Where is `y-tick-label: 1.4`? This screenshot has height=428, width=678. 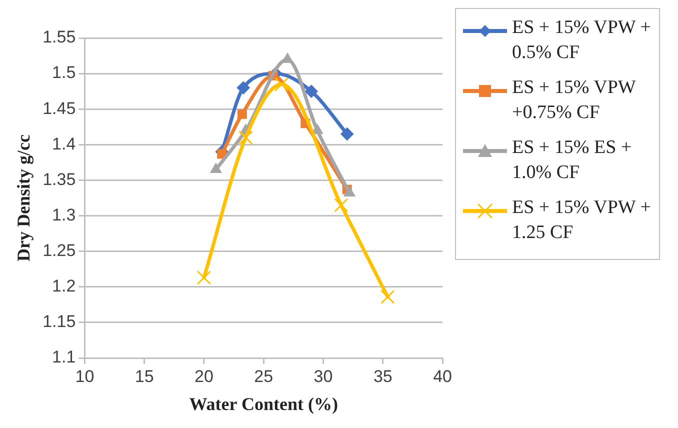 y-tick-label: 1.4 is located at coordinates (64, 144).